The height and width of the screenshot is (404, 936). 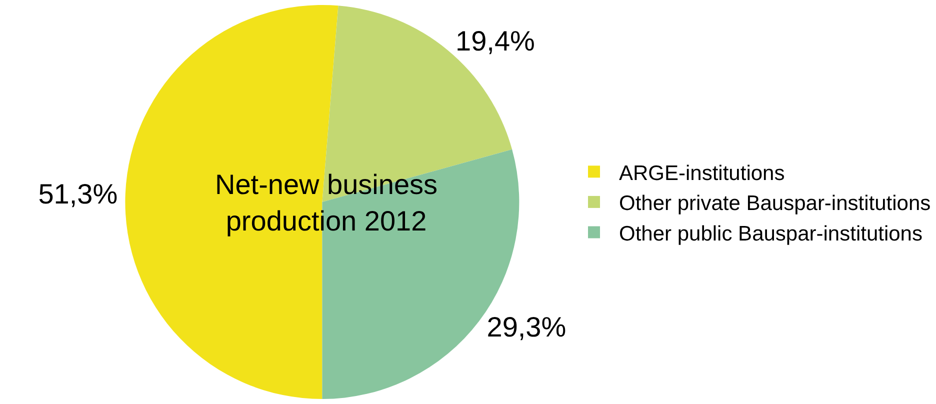 I want to click on legend-label: ARGE-institutions, so click(x=702, y=173).